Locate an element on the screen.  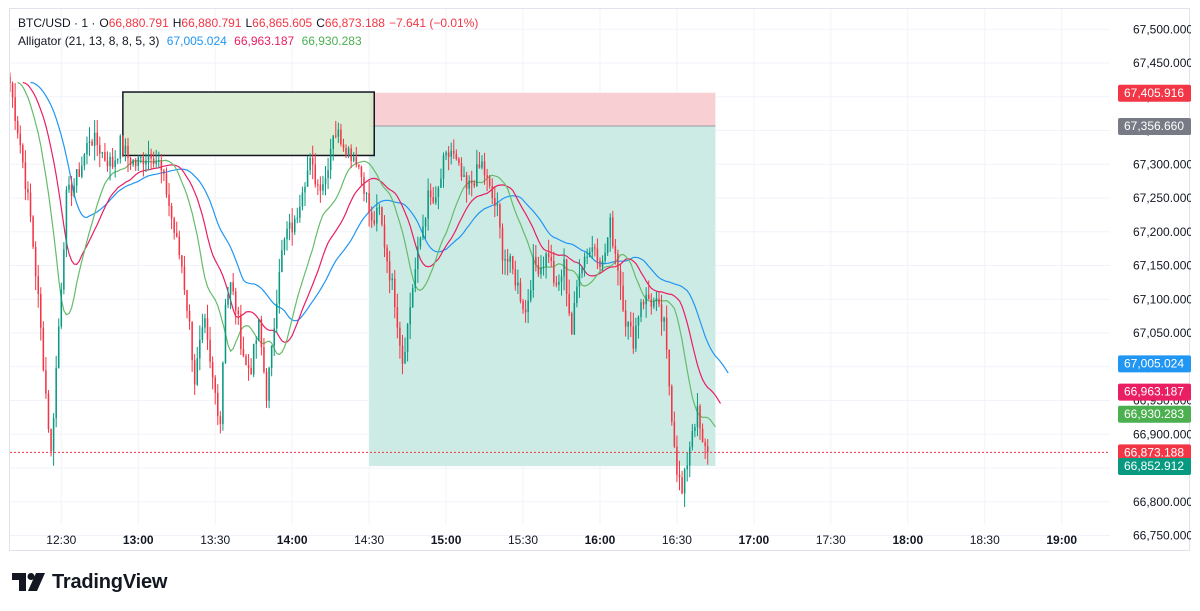
symbol-label: BTC/USD · 1 · is located at coordinates (57, 23).